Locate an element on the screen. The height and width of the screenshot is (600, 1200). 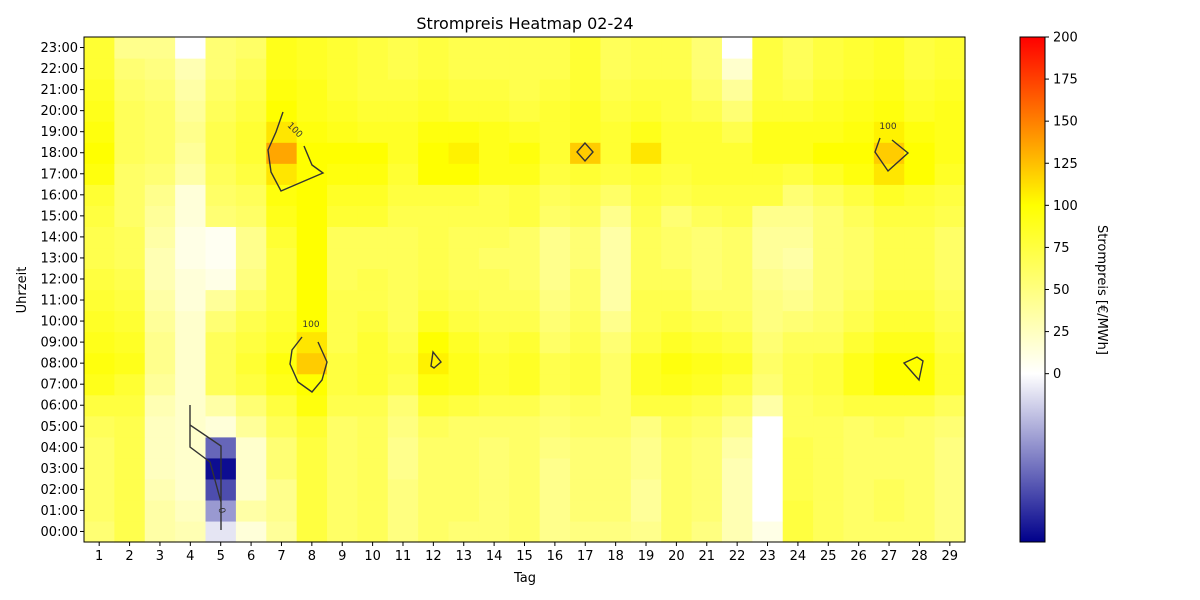
x-tick-label: 18 is located at coordinates (615, 556).